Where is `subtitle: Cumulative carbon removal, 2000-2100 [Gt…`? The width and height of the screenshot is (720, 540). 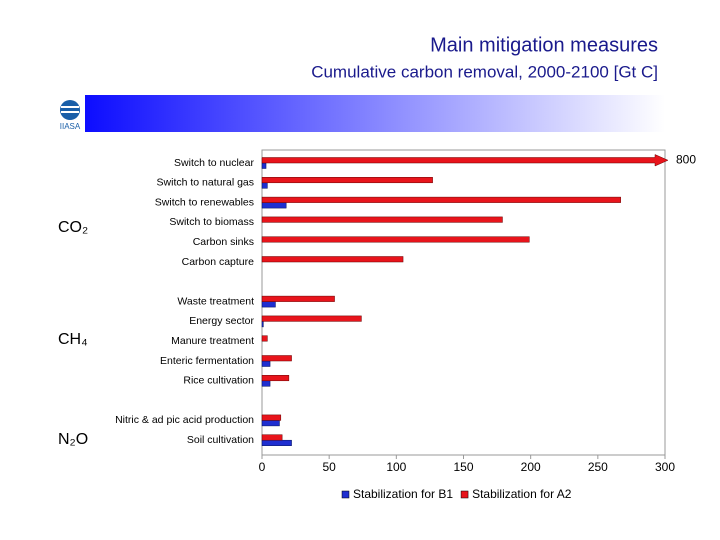 subtitle: Cumulative carbon removal, 2000-2100 [Gt… is located at coordinates (484, 71).